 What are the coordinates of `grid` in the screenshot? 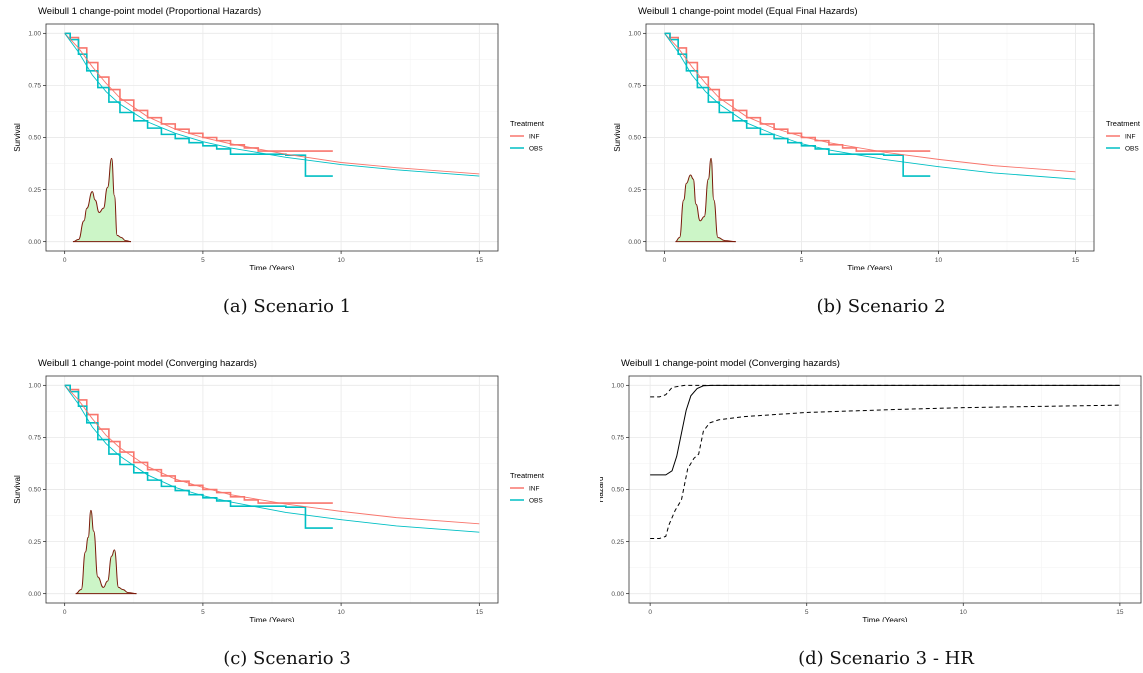 It's located at (272, 489).